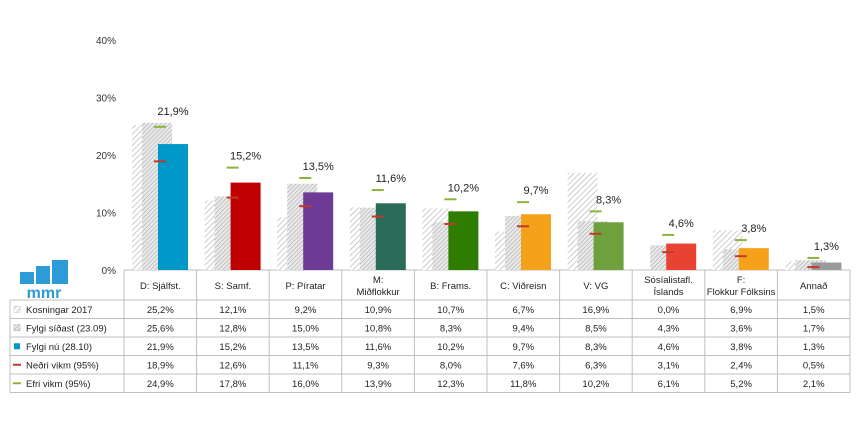 The height and width of the screenshot is (427, 867). Describe the element at coordinates (58, 384) in the screenshot. I see `row-label: Efri vikm (95%)` at that location.